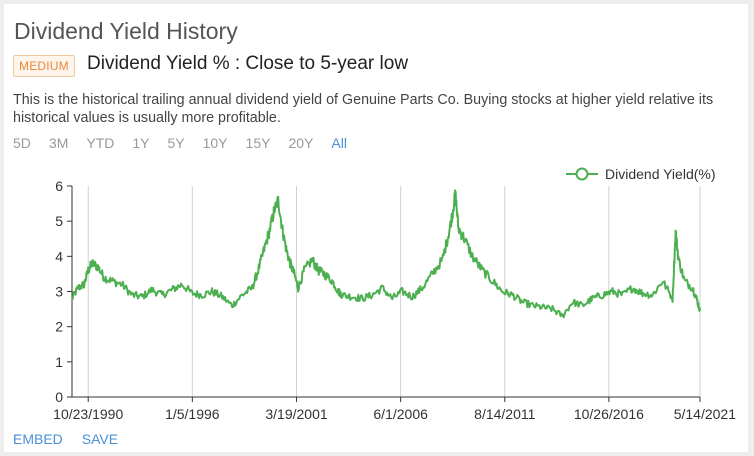 The width and height of the screenshot is (754, 456). I want to click on chart-legend: Dividend Yield(%), so click(641, 174).